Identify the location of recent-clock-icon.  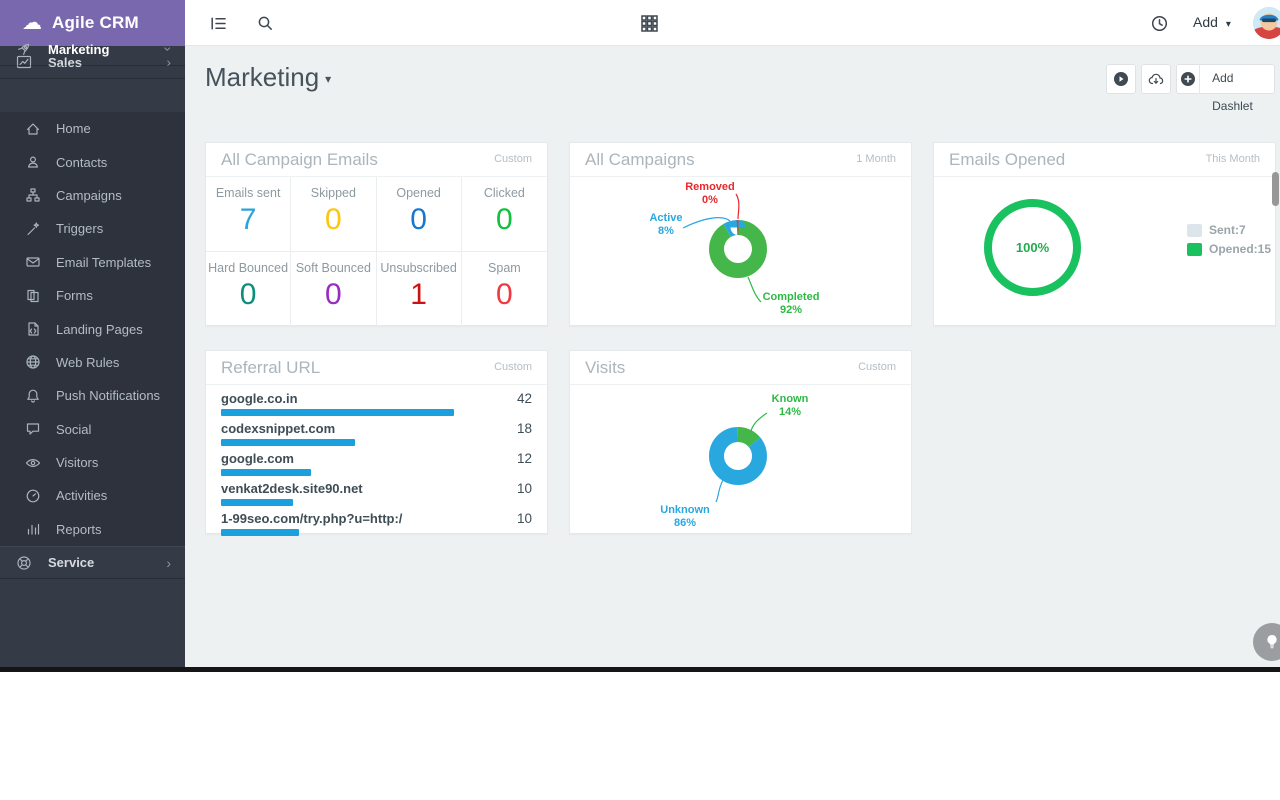
(1159, 23).